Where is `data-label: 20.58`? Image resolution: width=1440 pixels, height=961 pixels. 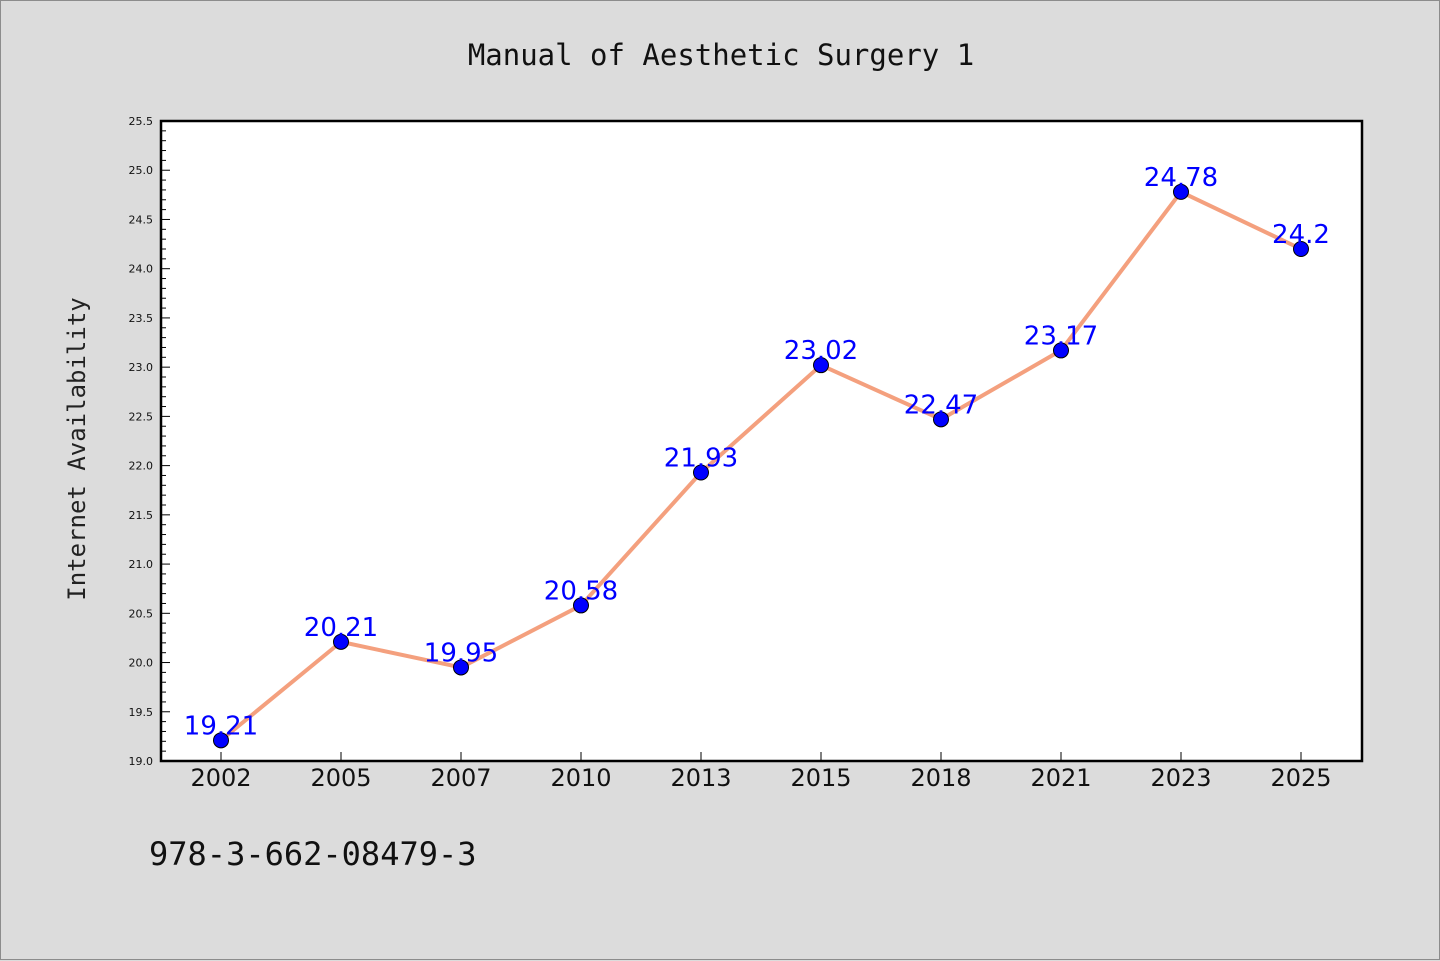 data-label: 20.58 is located at coordinates (581, 591).